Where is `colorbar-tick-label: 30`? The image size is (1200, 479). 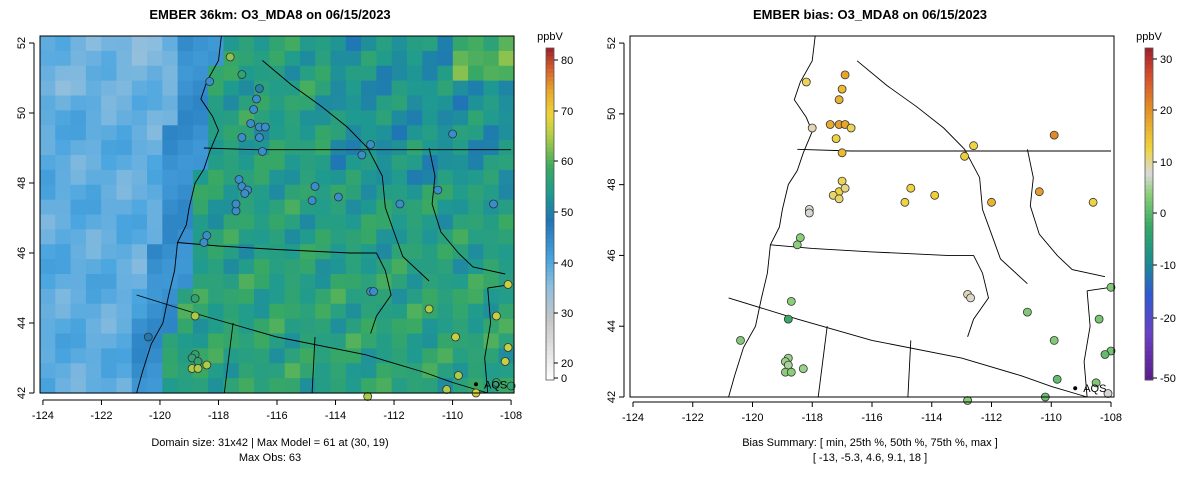
colorbar-tick-label: 30 is located at coordinates (567, 314).